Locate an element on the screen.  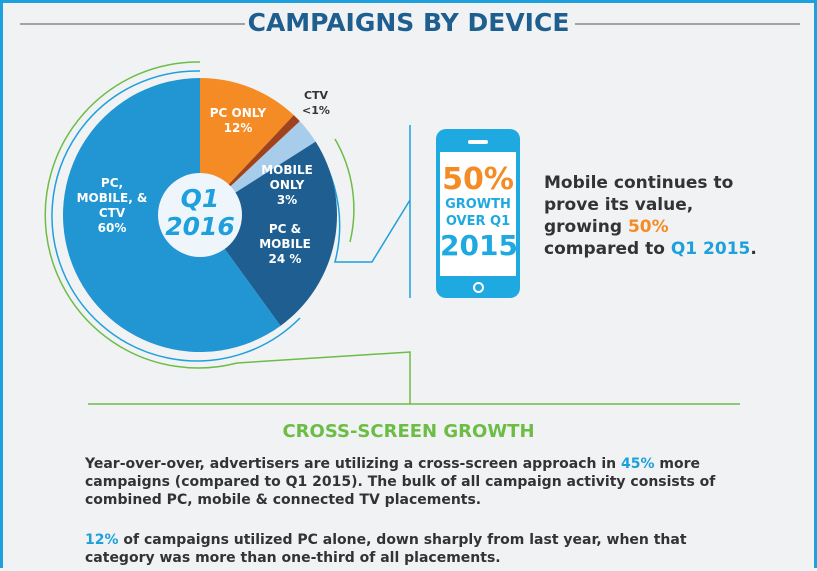
highlight-q1-2015: Q1 2015 is located at coordinates (710, 249).